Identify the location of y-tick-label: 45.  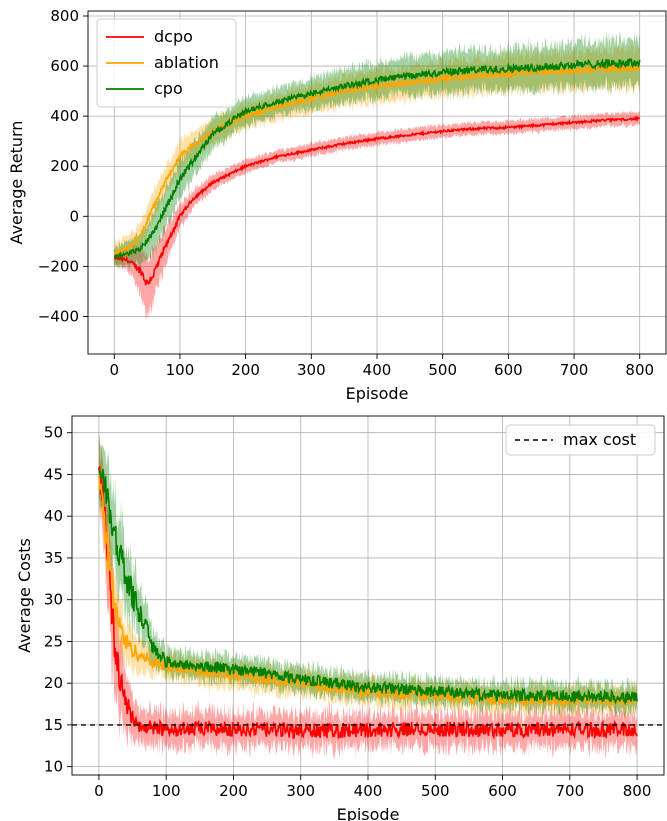
(53, 474).